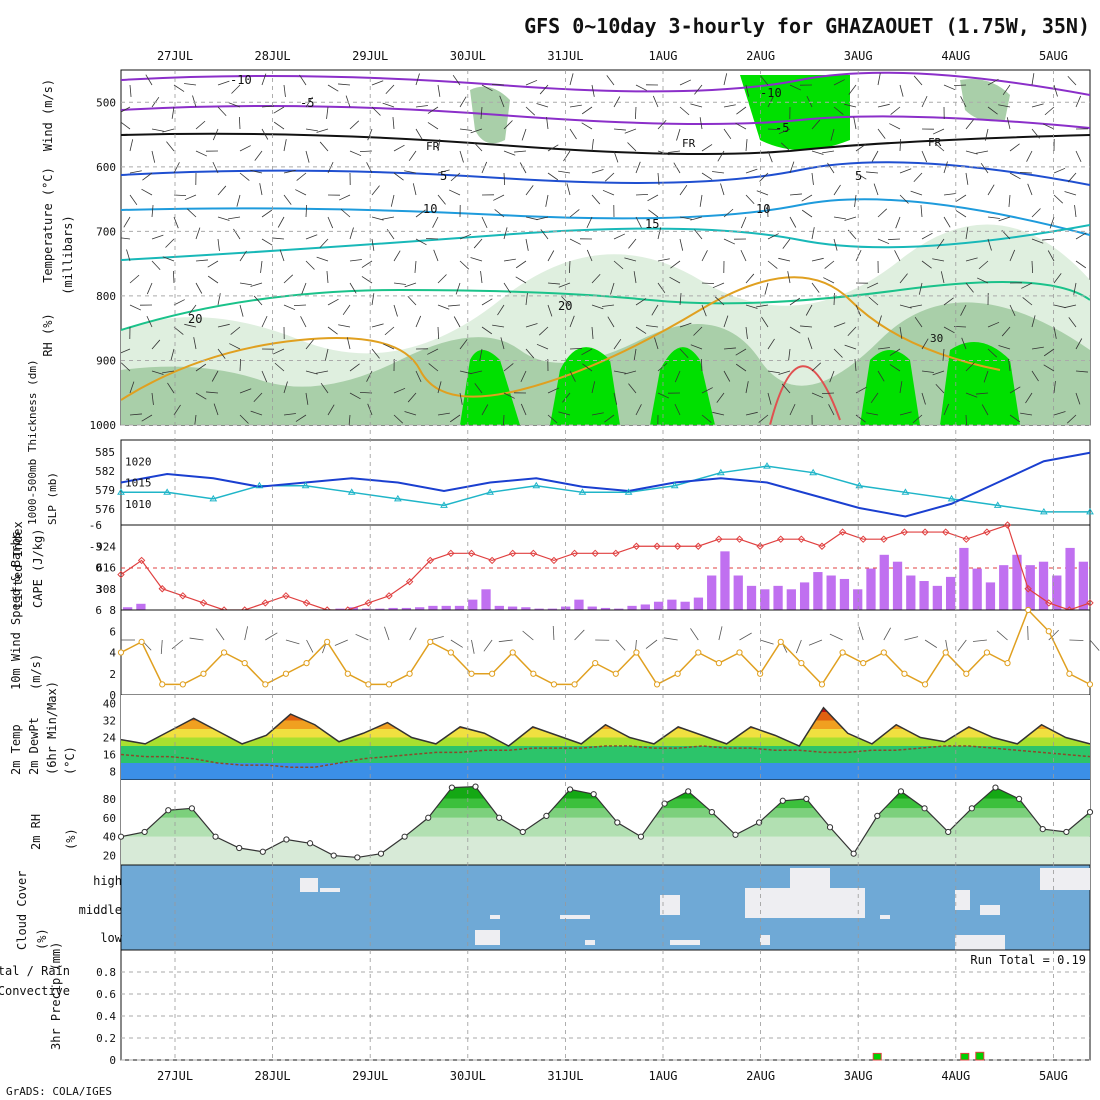 The image size is (1100, 1100). What do you see at coordinates (138, 483) in the screenshot?
I see `slp-tick: 1015` at bounding box center [138, 483].